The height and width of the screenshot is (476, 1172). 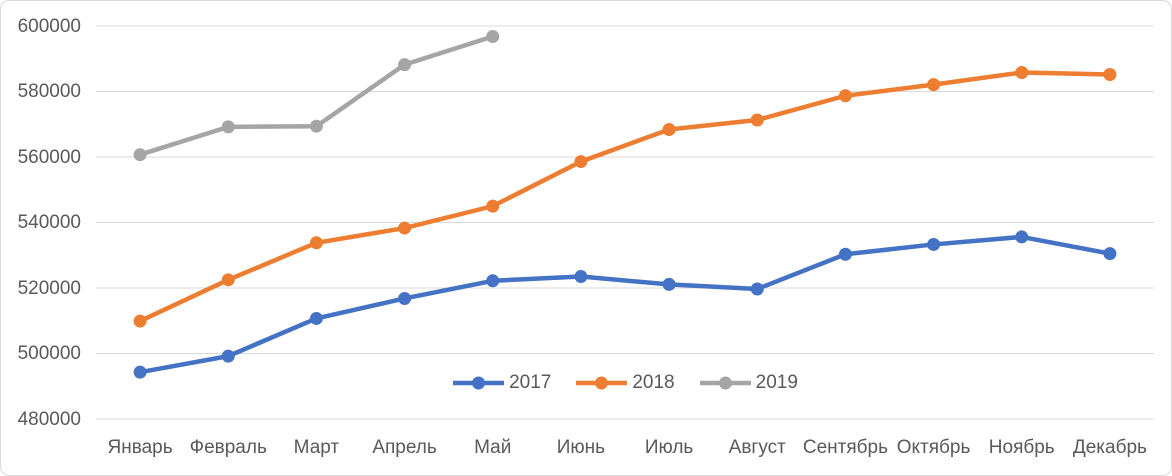 What do you see at coordinates (933, 447) in the screenshot?
I see `x-tick-label: Октябрь` at bounding box center [933, 447].